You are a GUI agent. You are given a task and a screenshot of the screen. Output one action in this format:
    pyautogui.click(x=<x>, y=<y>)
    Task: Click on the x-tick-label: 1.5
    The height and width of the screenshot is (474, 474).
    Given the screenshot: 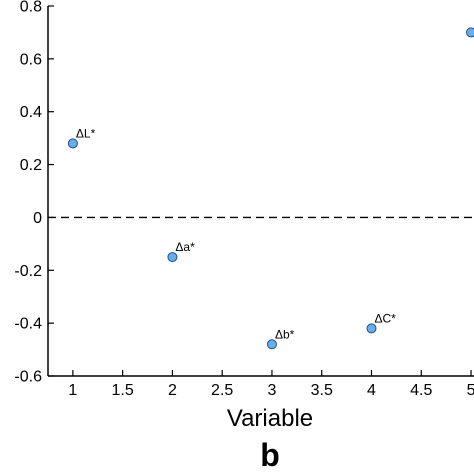 What is the action you would take?
    pyautogui.click(x=123, y=390)
    